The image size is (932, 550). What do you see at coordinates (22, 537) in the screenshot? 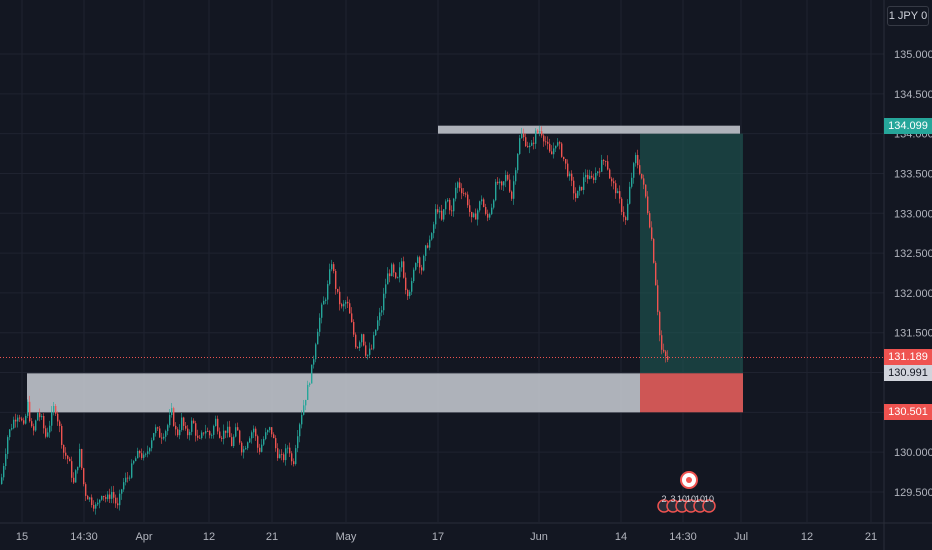
I see `time-tick-label: 15` at bounding box center [22, 537].